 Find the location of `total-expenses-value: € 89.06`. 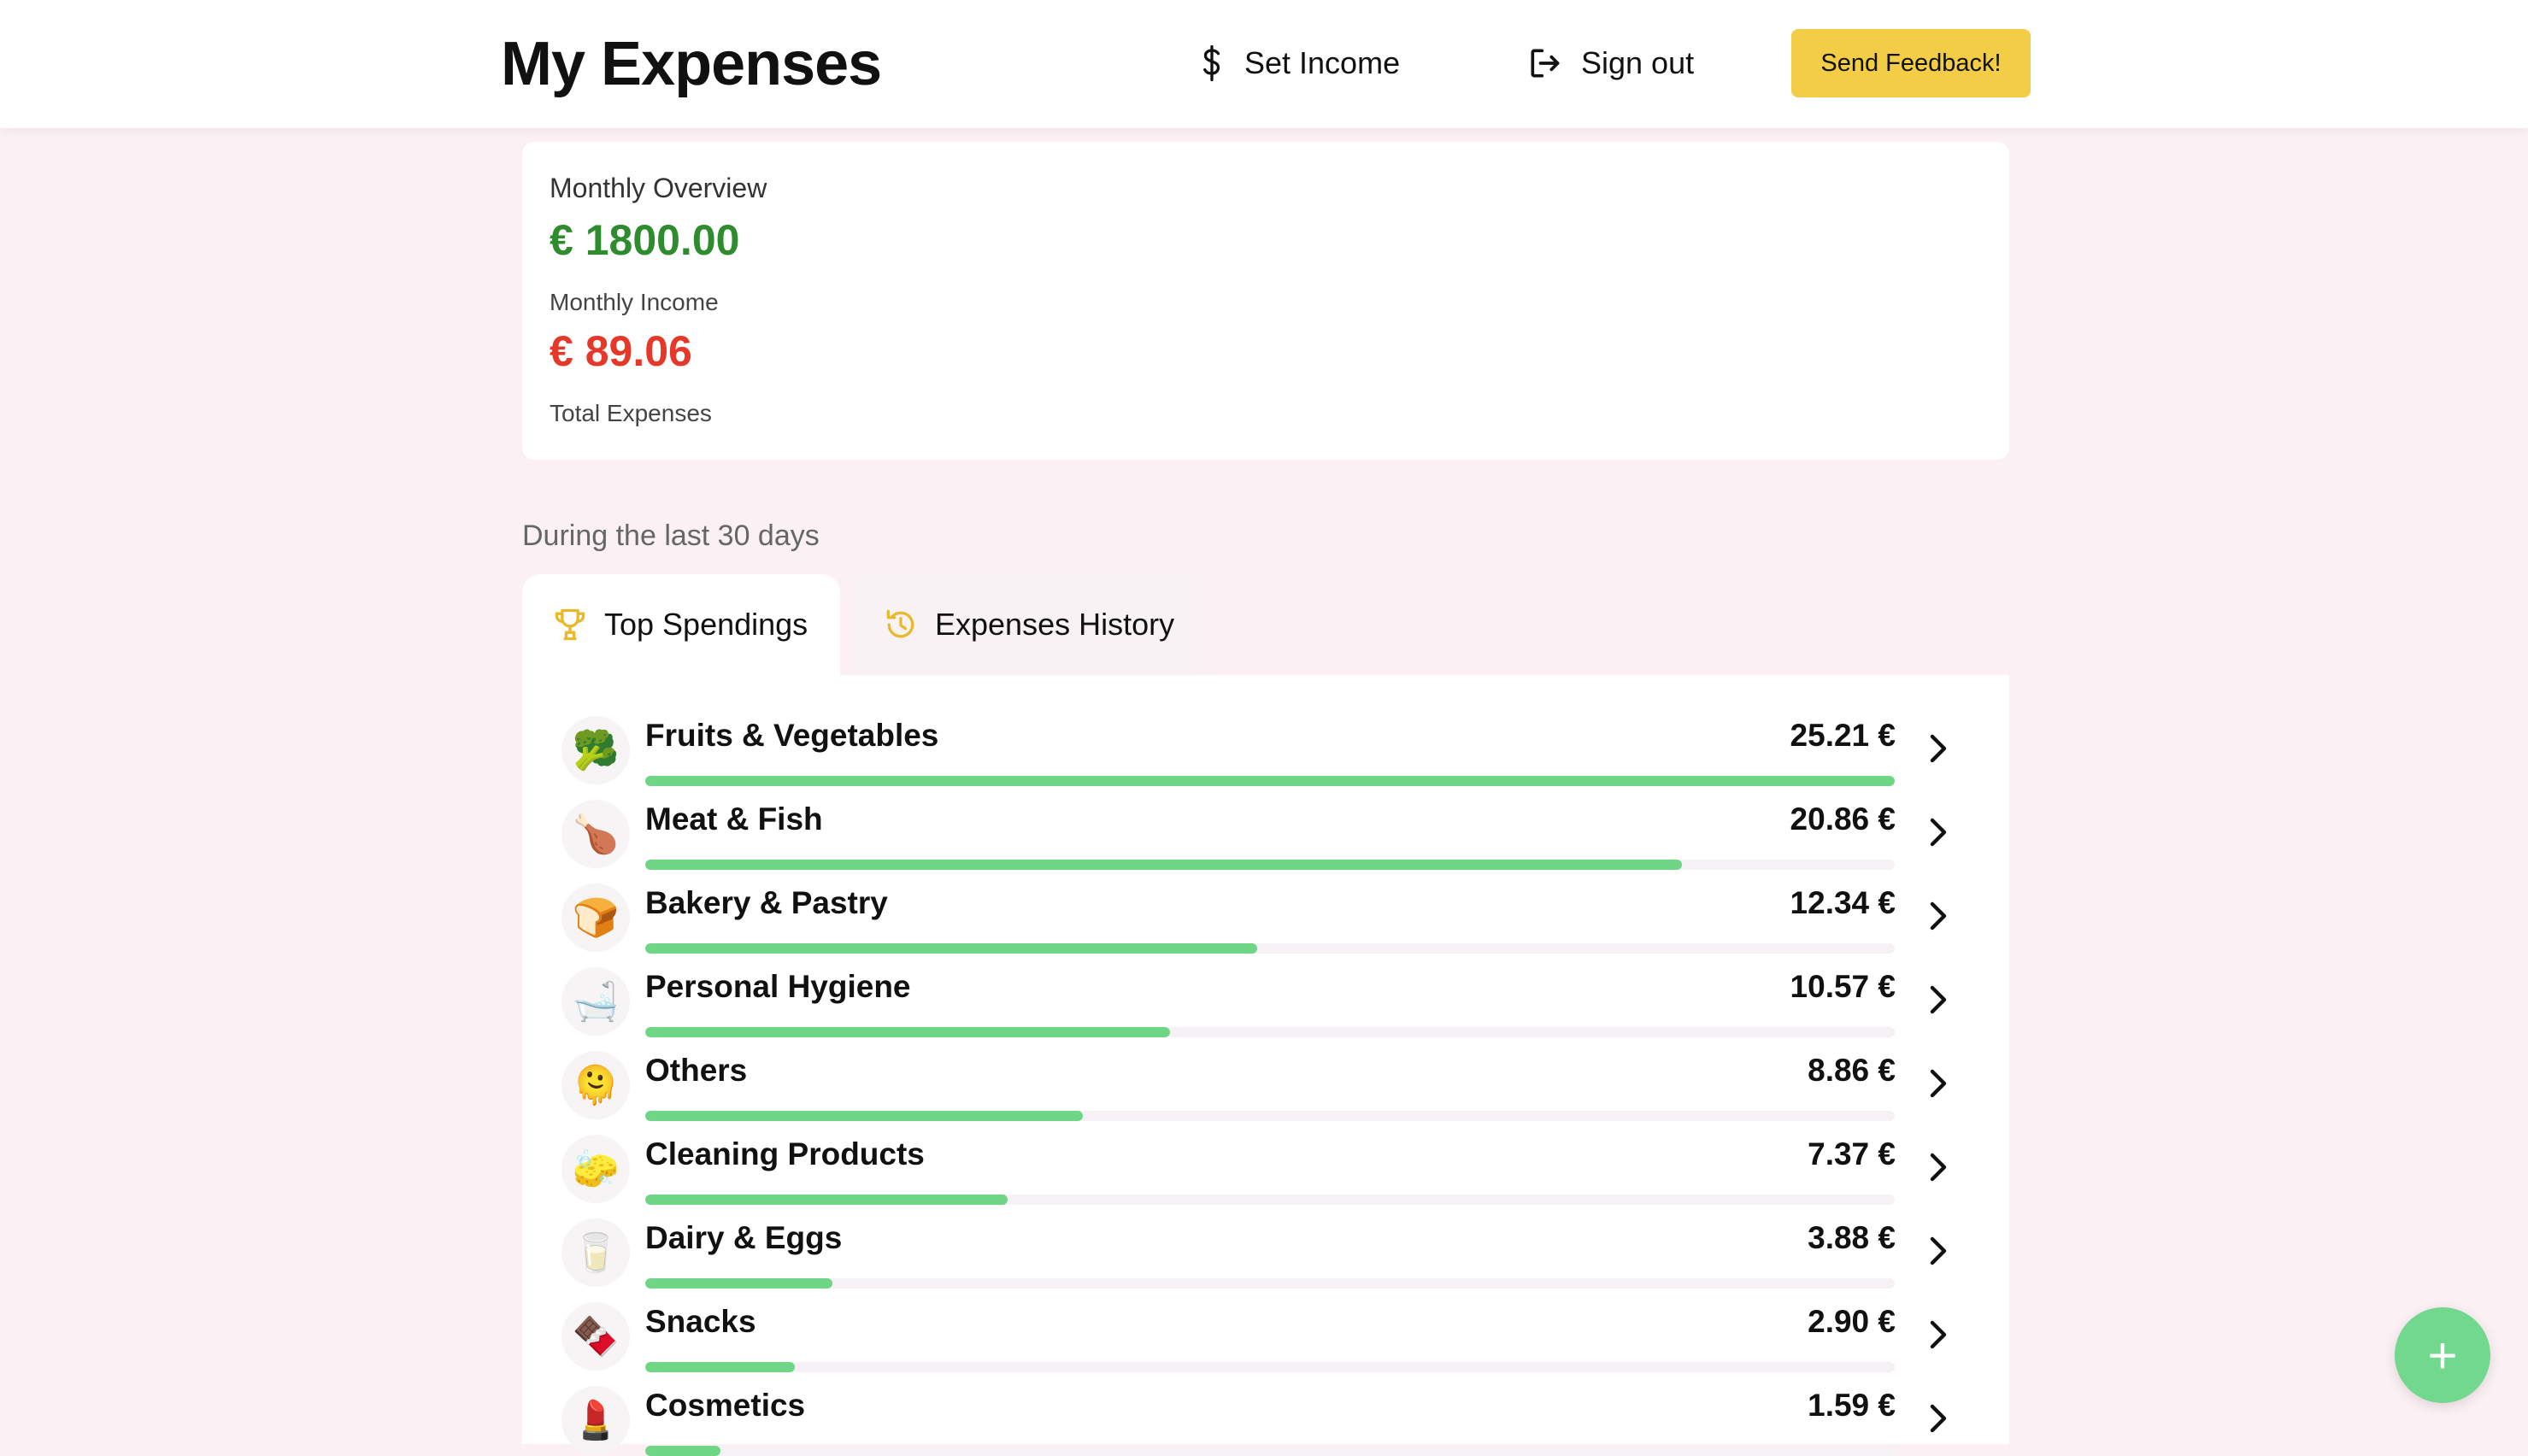

total-expenses-value: € 89.06 is located at coordinates (621, 351).